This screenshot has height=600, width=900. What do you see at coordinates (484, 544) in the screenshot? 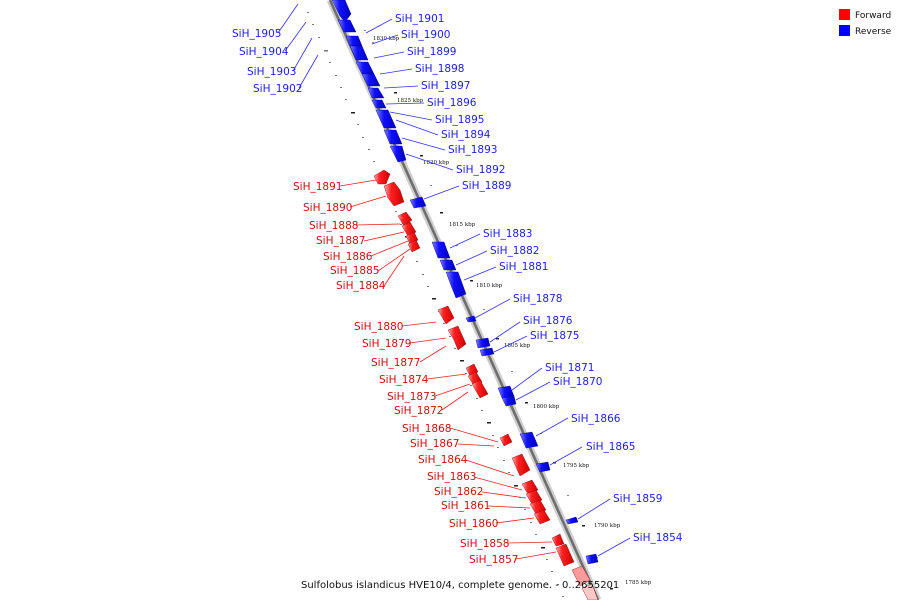
I see `gene-label: SiH_1858` at bounding box center [484, 544].